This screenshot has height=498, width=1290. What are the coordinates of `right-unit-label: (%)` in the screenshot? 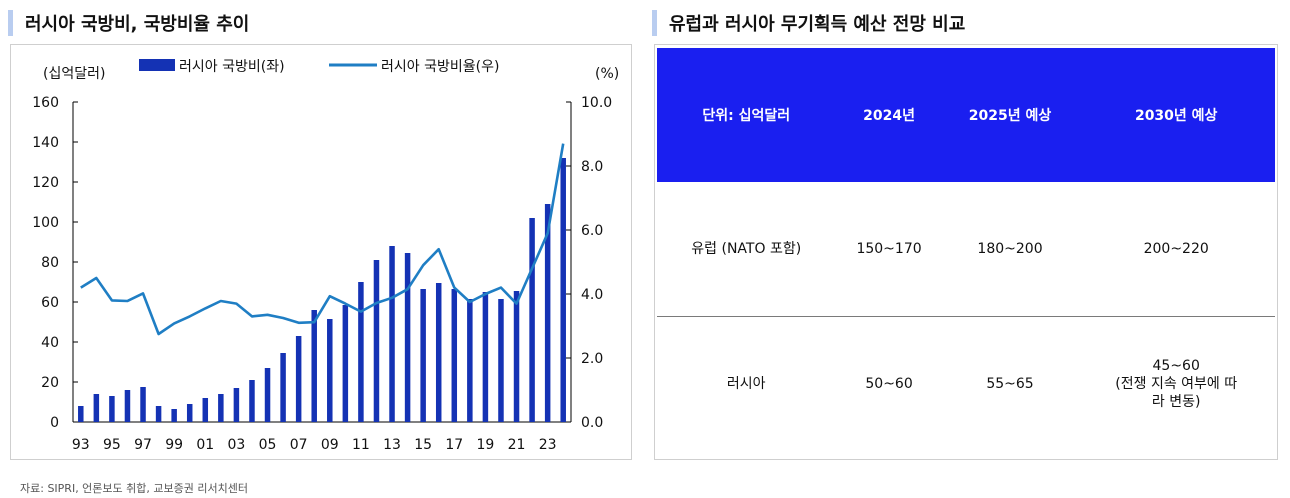 It's located at (607, 74).